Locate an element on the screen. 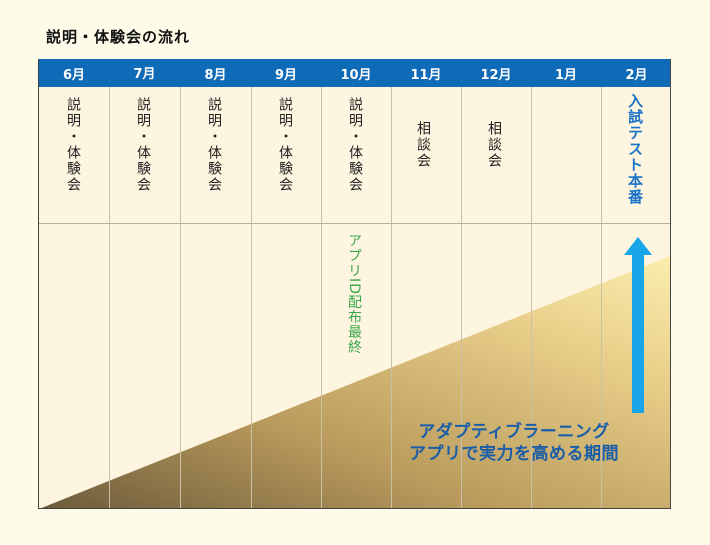  event-nov: 相談会 is located at coordinates (423, 145).